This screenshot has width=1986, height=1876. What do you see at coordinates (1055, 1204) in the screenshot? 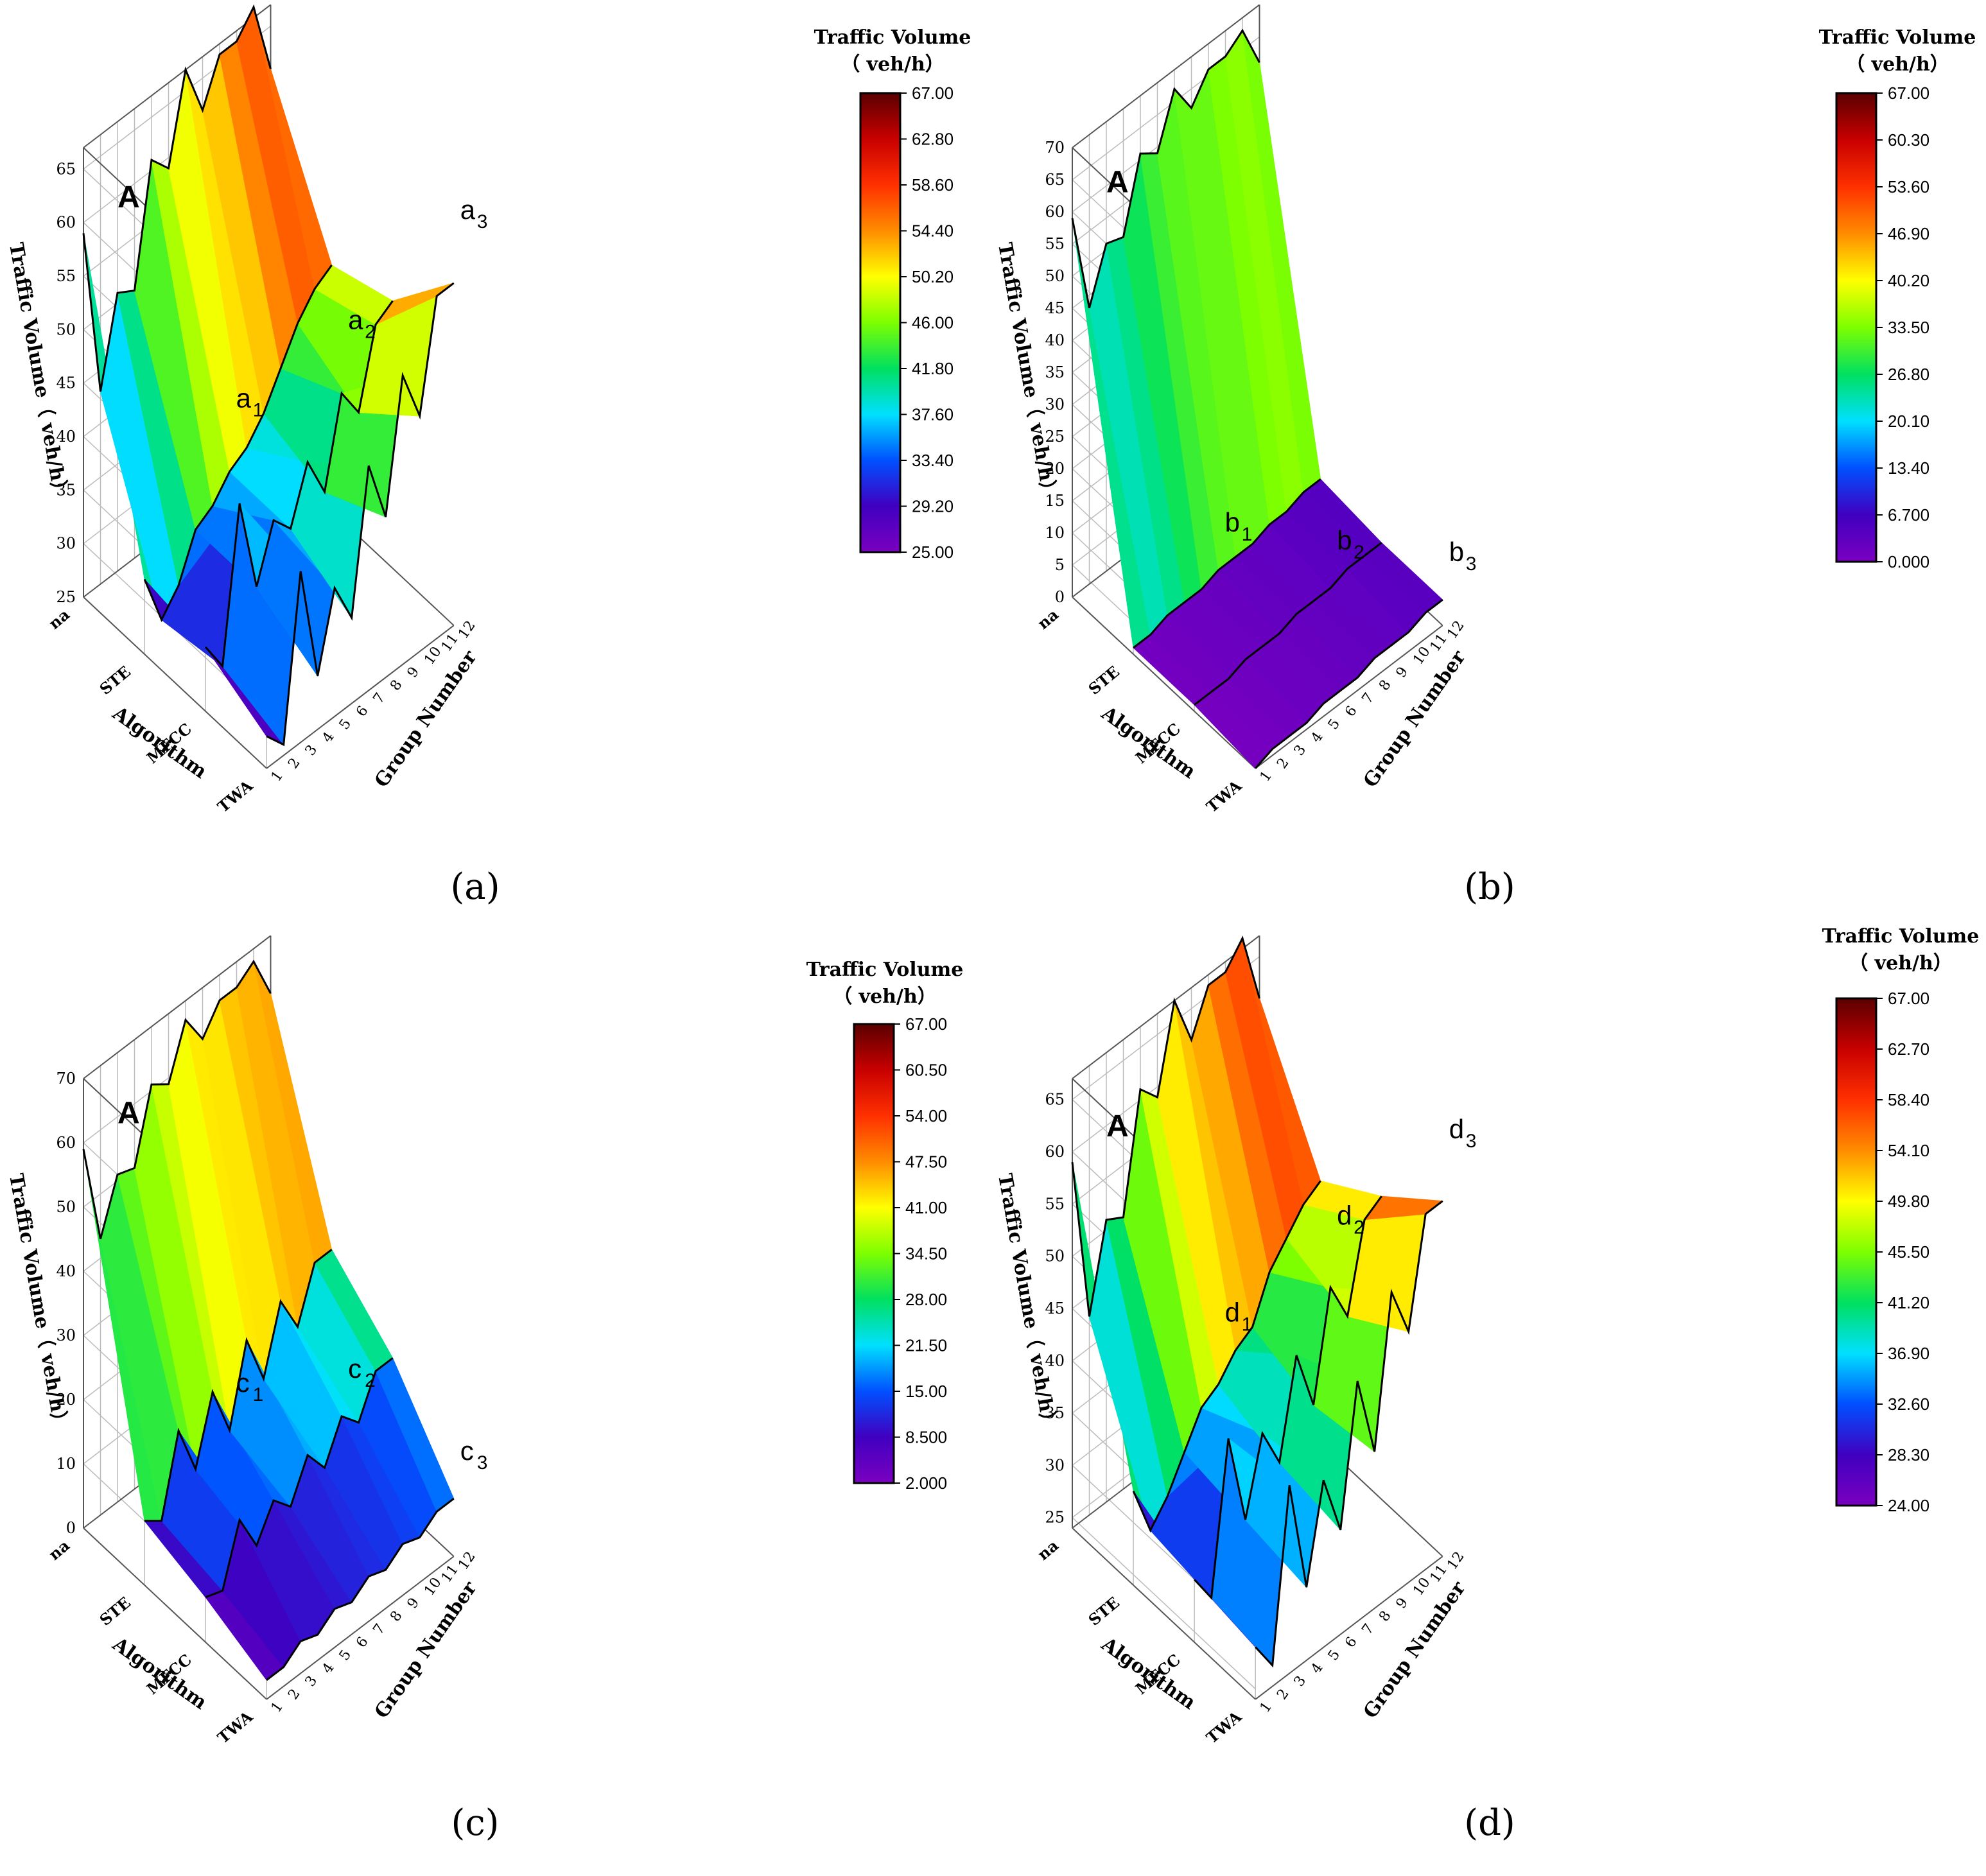
I see `z-tick-label: 55` at bounding box center [1055, 1204].